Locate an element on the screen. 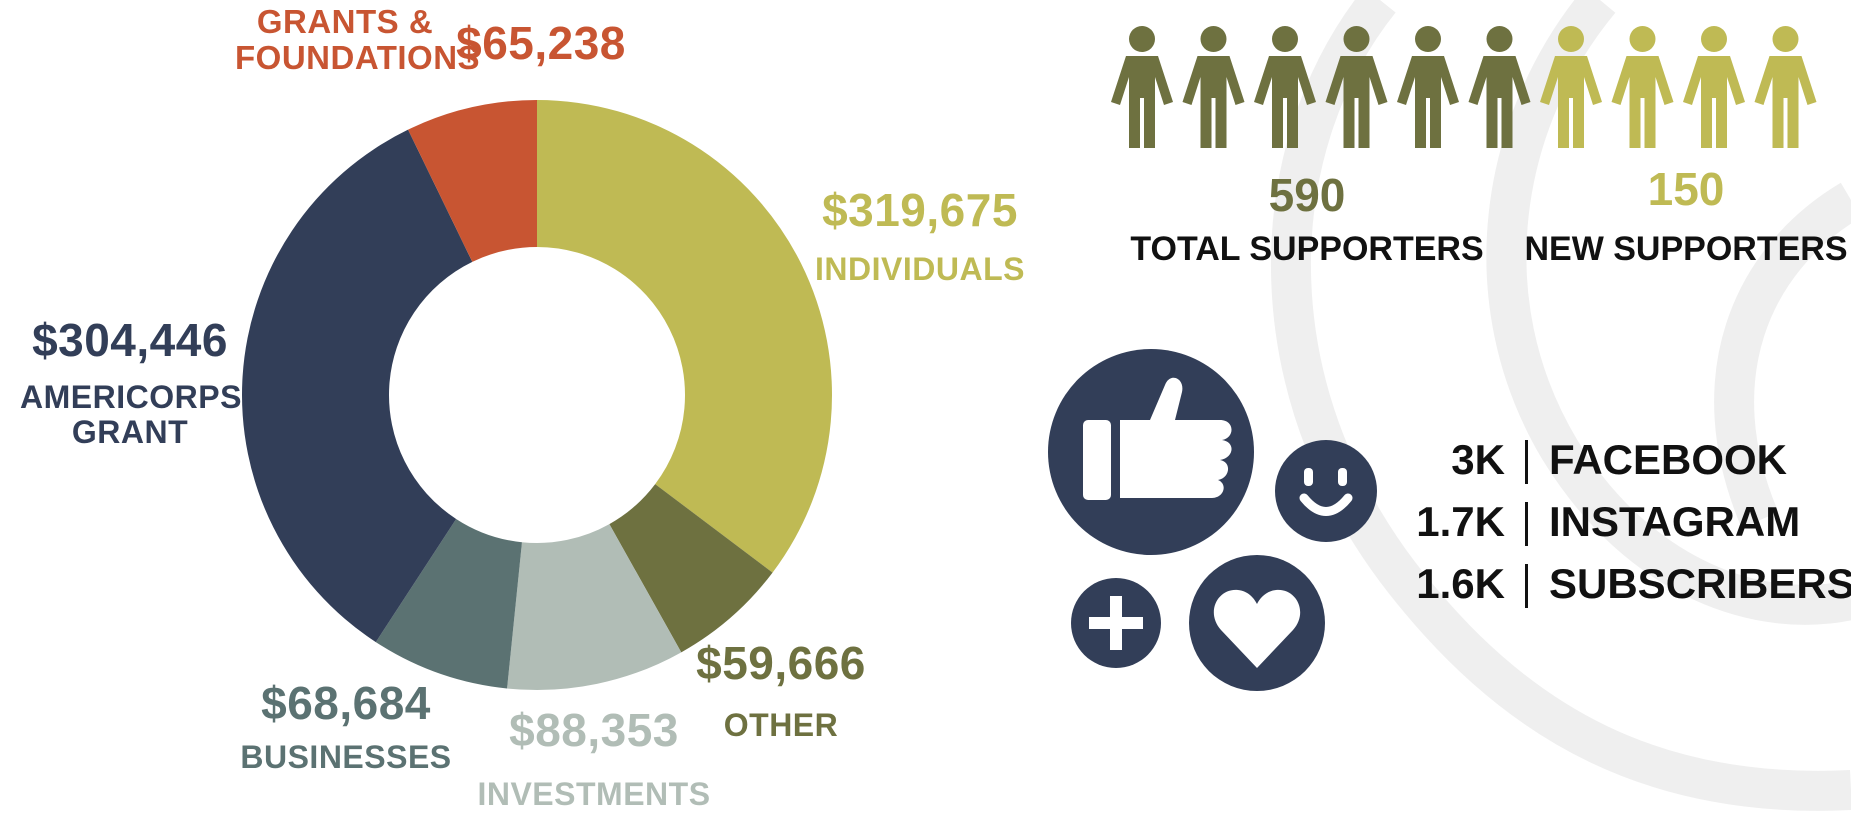  slice-category: BUSINESSES is located at coordinates (346, 757).